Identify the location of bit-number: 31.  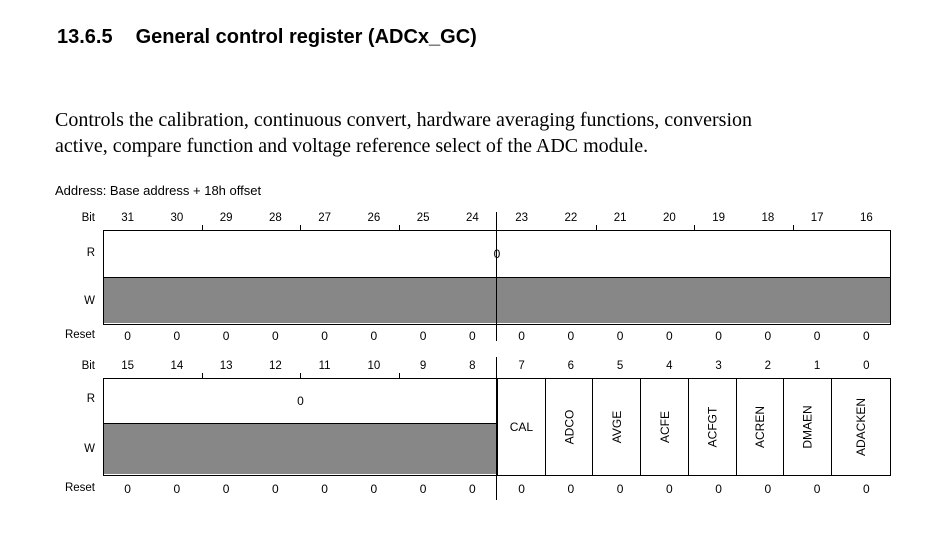
(128, 218).